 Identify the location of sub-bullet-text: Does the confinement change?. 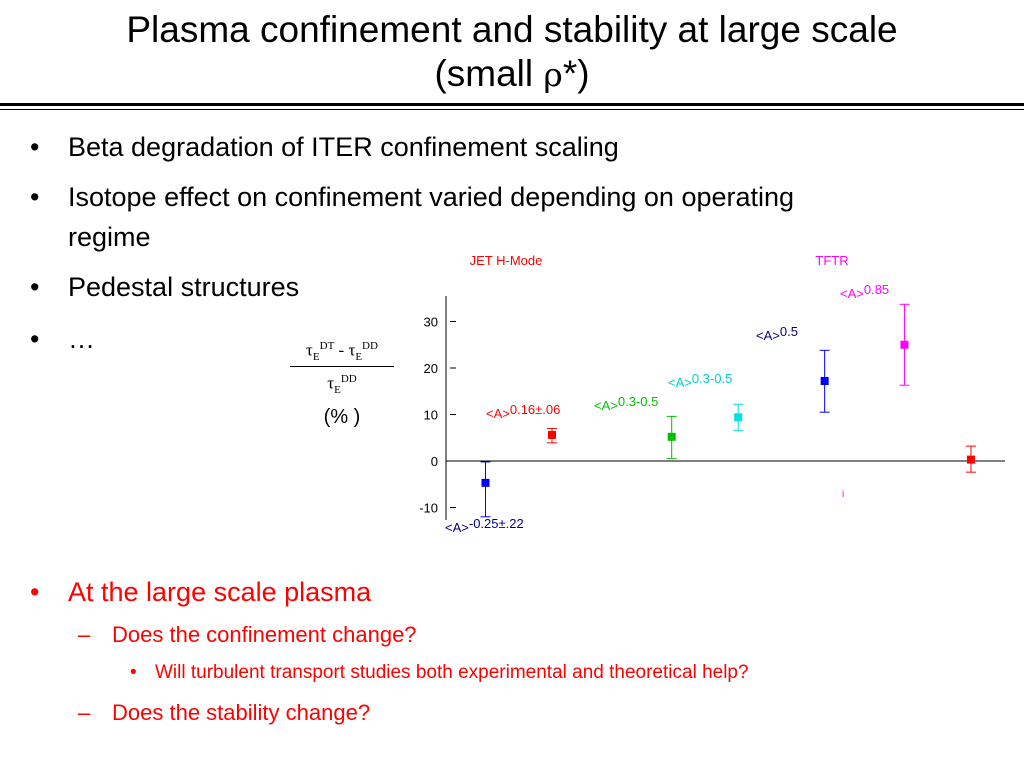
(264, 634).